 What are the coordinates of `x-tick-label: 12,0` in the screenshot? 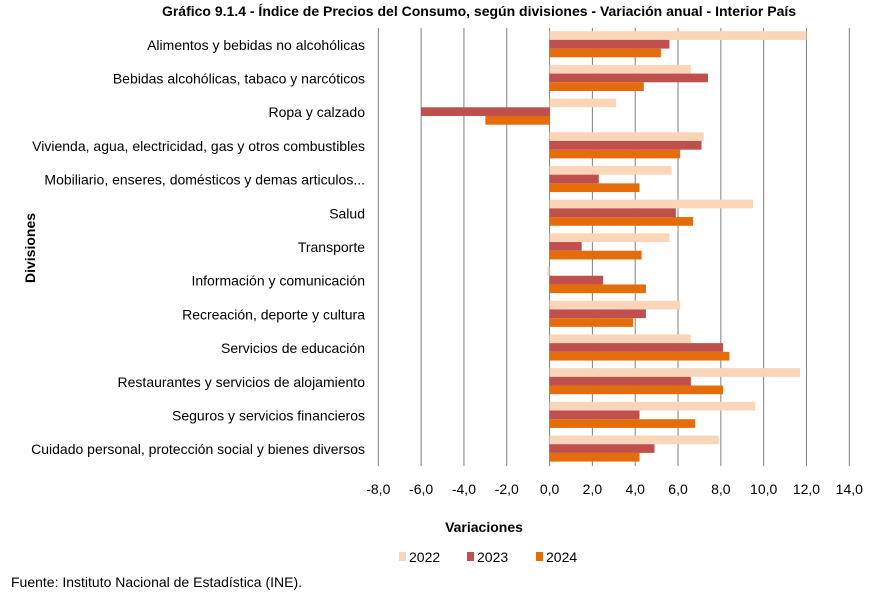 It's located at (806, 489).